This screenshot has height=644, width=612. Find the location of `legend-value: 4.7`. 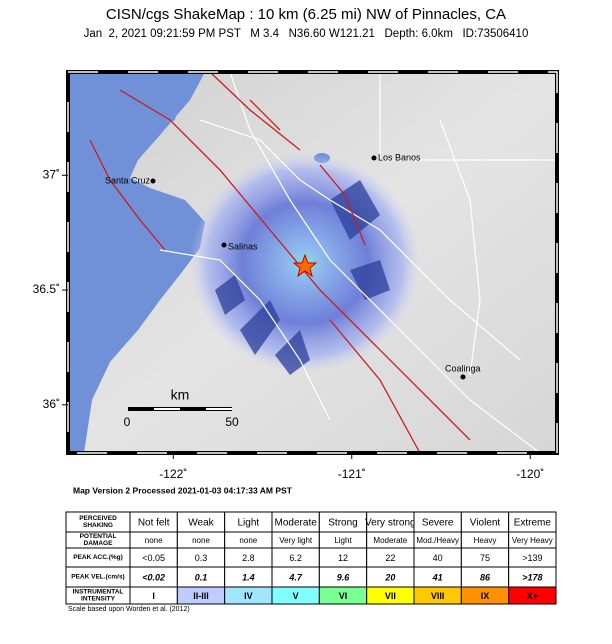

legend-value: 4.7 is located at coordinates (295, 577).